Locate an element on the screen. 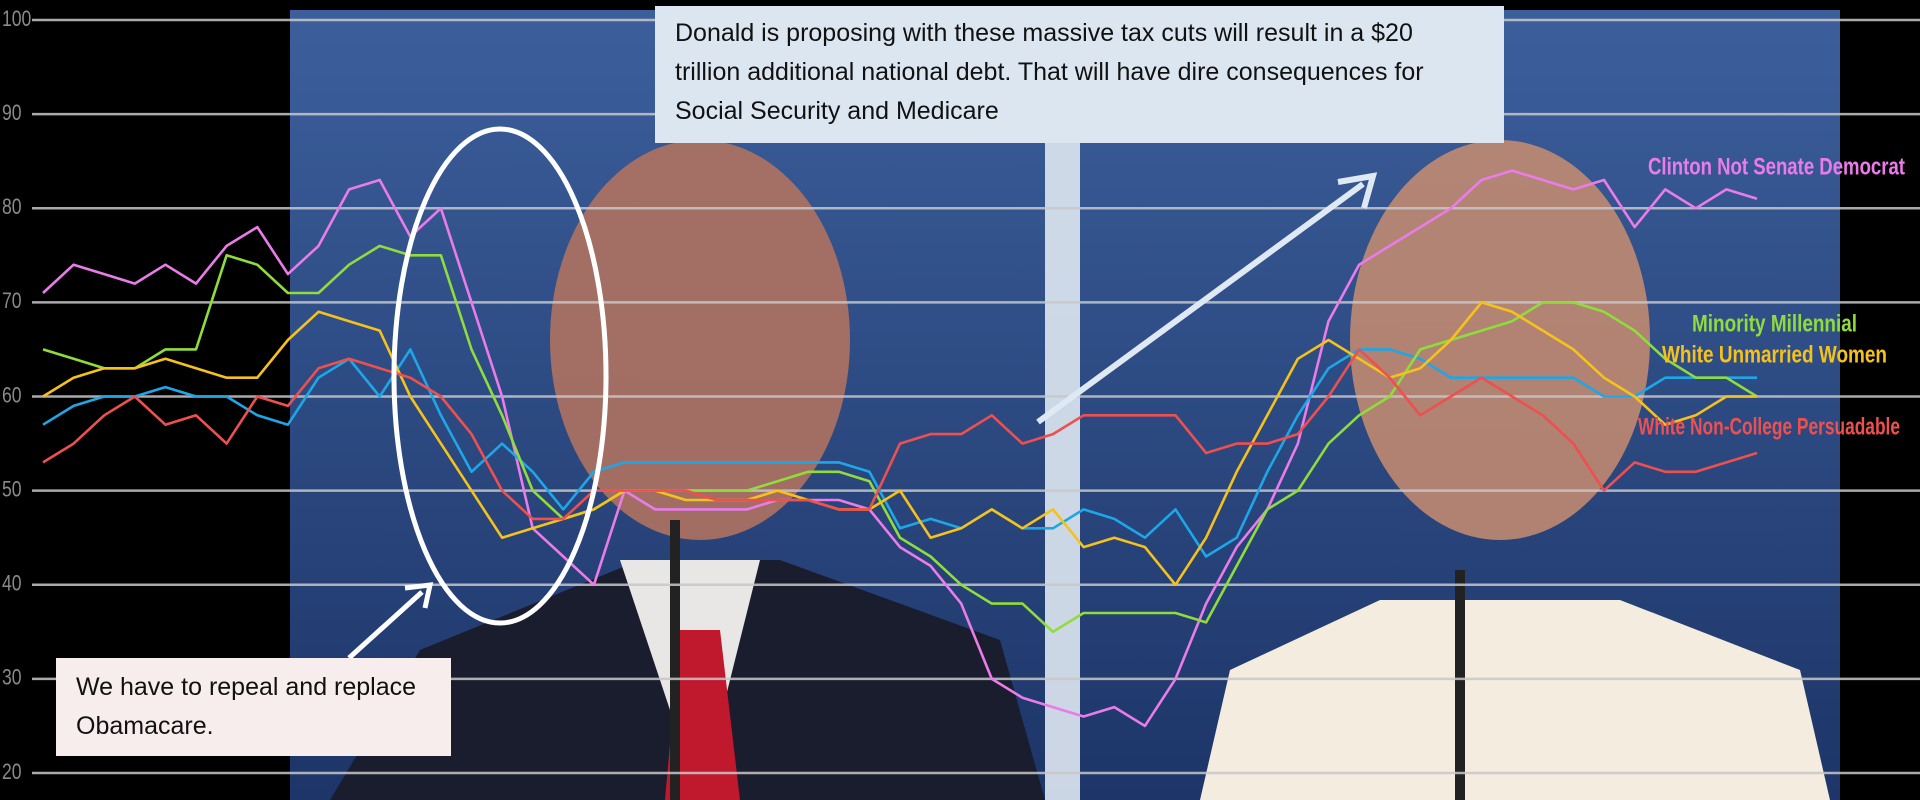  y-tick-label: 40 is located at coordinates (12, 584).